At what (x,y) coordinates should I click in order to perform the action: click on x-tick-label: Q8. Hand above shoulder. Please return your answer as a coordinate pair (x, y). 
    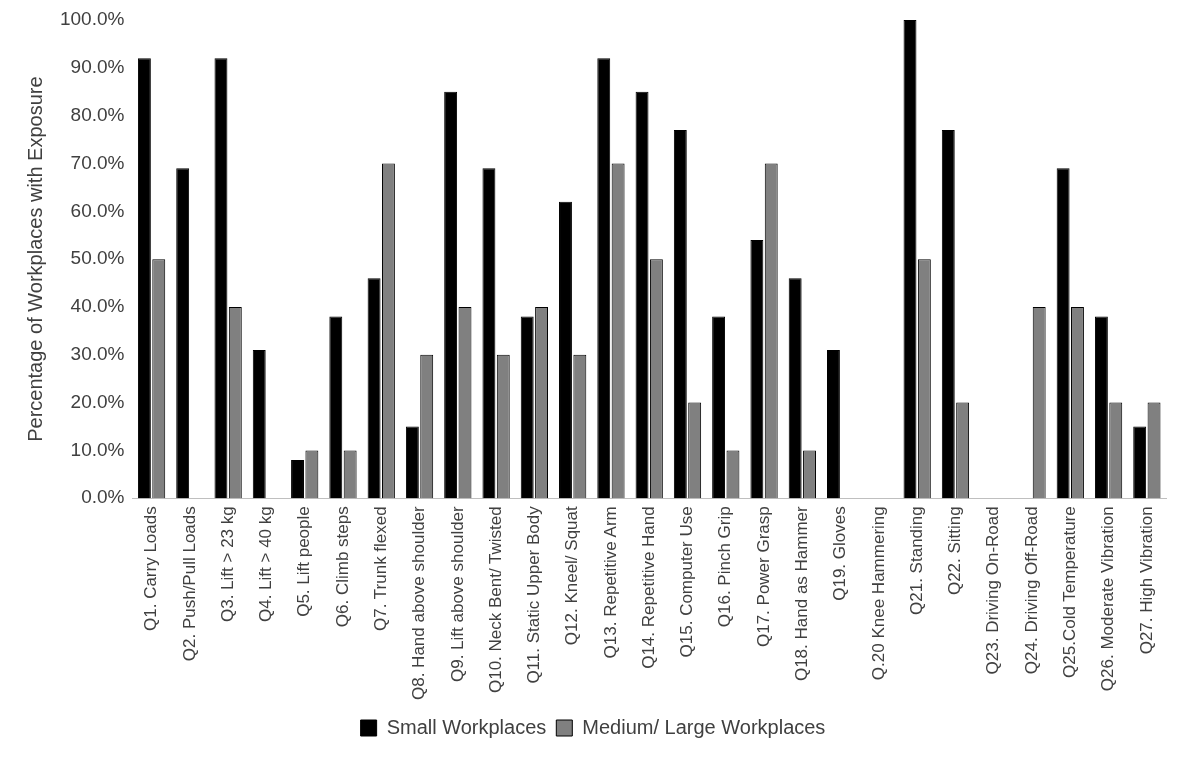
    Looking at the image, I should click on (419, 603).